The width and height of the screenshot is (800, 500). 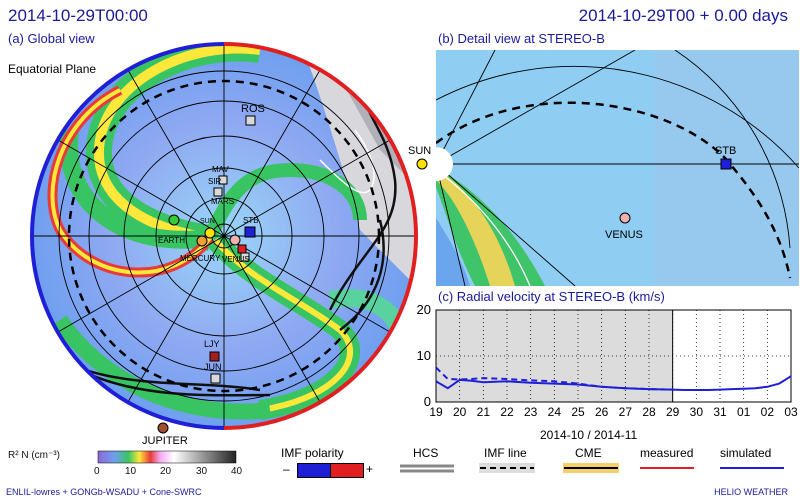 What do you see at coordinates (424, 355) in the screenshot?
I see `y-tick-label: 10` at bounding box center [424, 355].